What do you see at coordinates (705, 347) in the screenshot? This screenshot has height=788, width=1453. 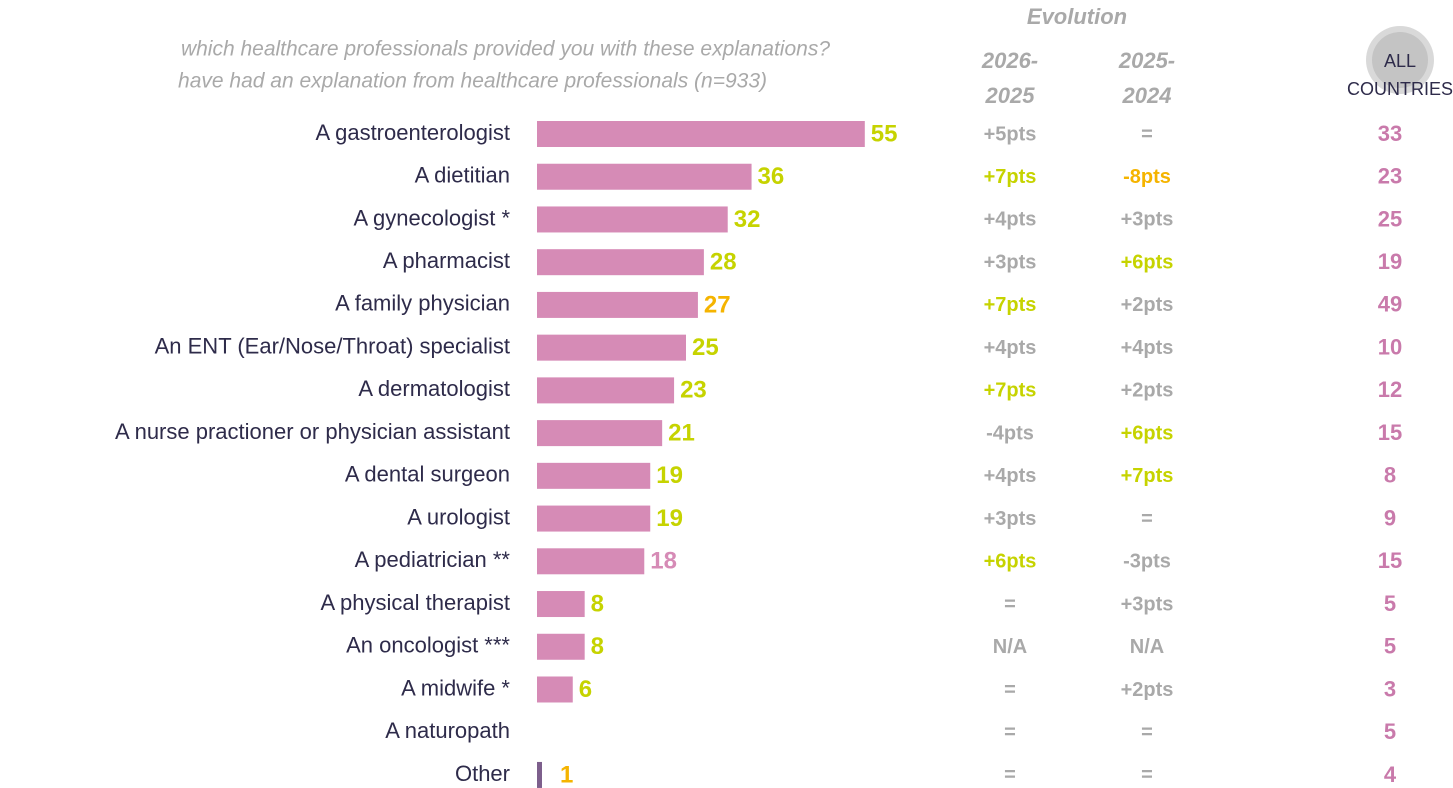 I see `value-label: 25` at bounding box center [705, 347].